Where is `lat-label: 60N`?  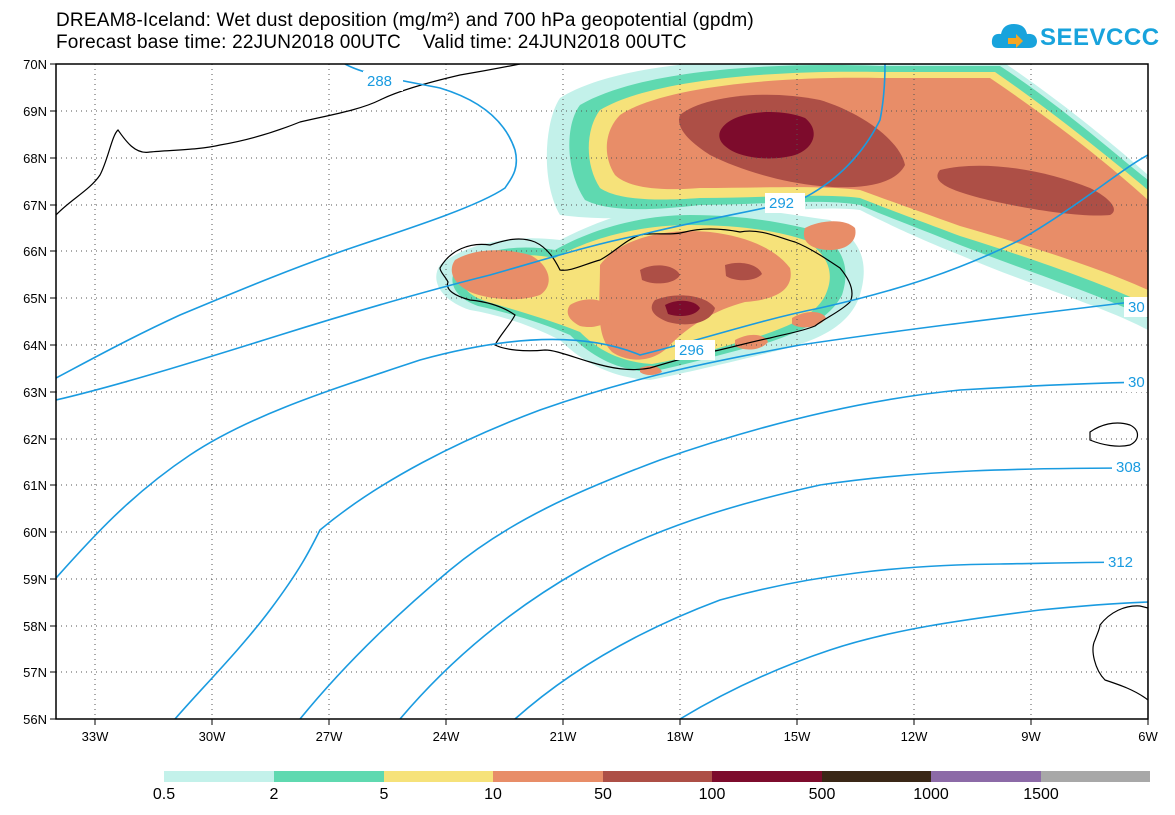
lat-label: 60N is located at coordinates (35, 532).